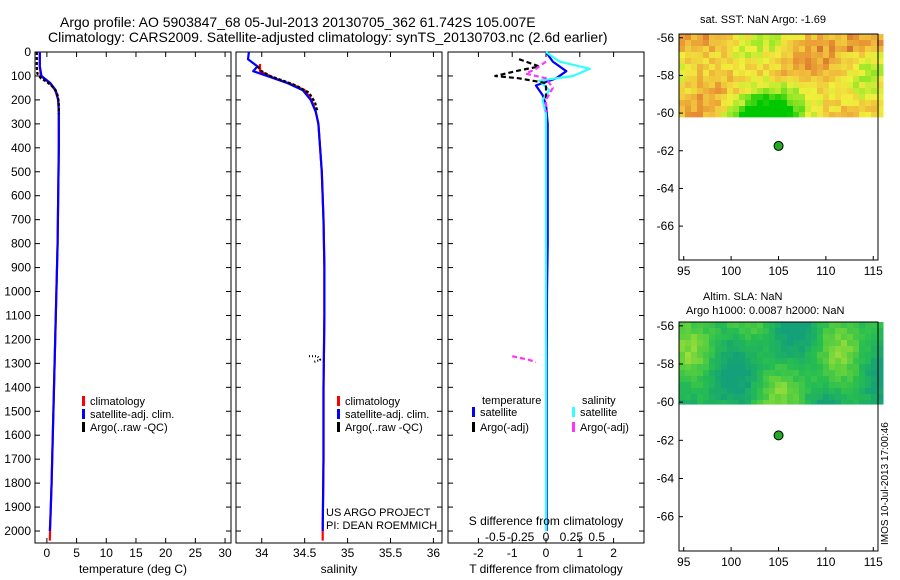 This screenshot has height=580, width=900. What do you see at coordinates (434, 553) in the screenshot?
I see `salinity-xtick-label: 36` at bounding box center [434, 553].